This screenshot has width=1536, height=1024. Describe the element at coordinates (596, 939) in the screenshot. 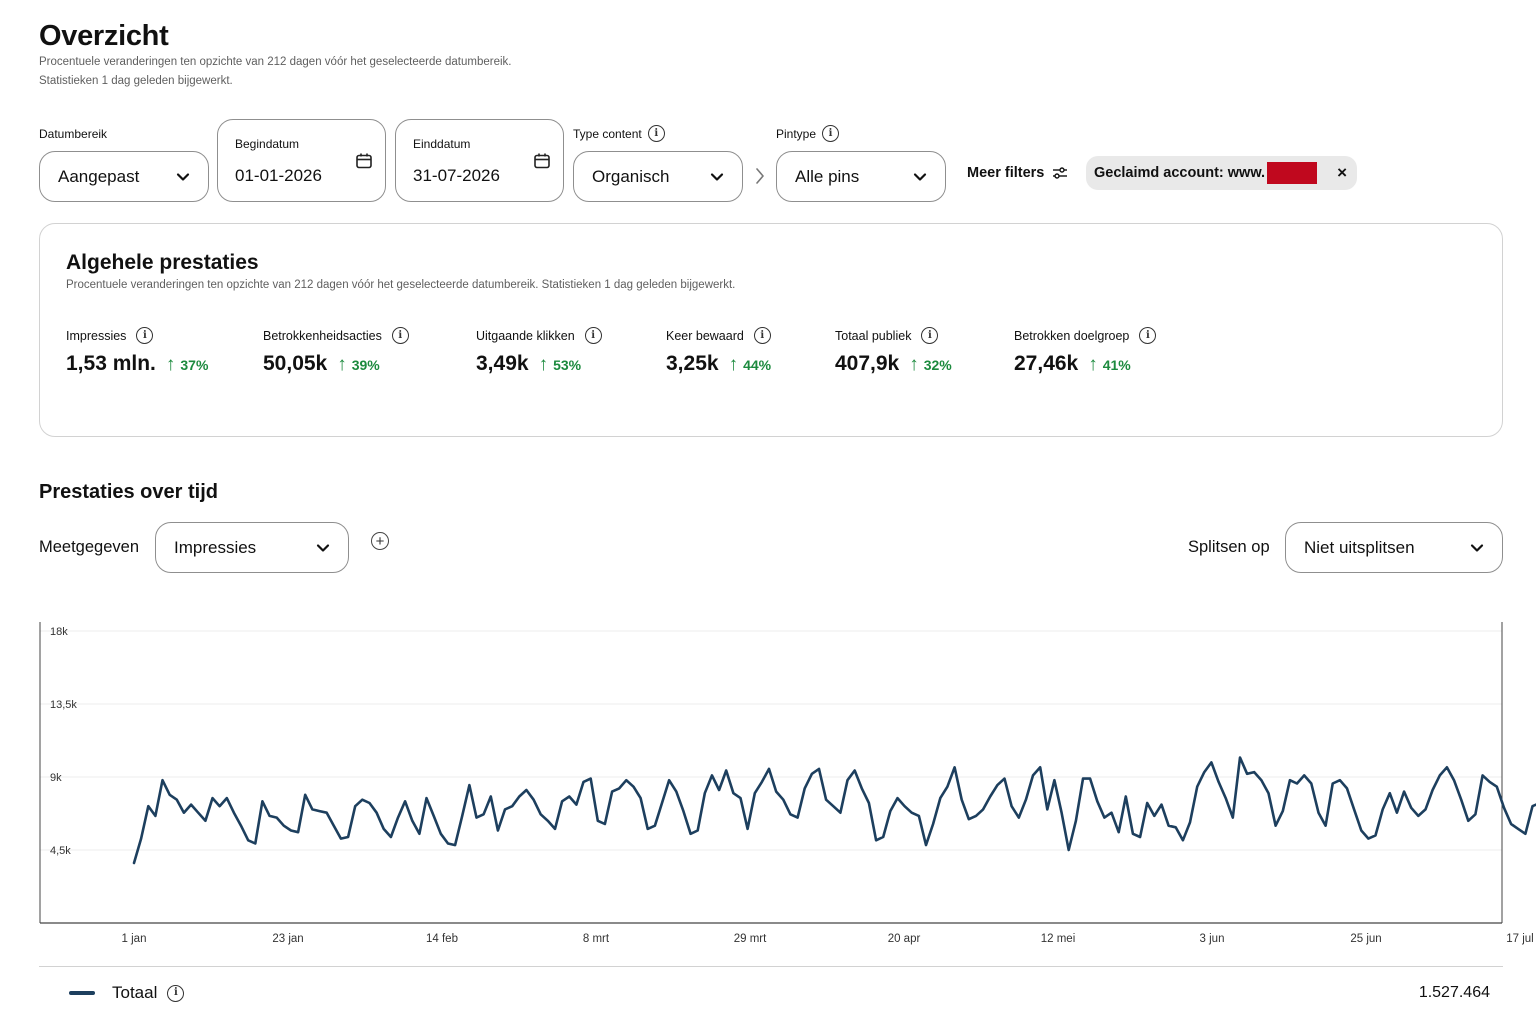

I see `x-tick-label: 8 mrt` at that location.